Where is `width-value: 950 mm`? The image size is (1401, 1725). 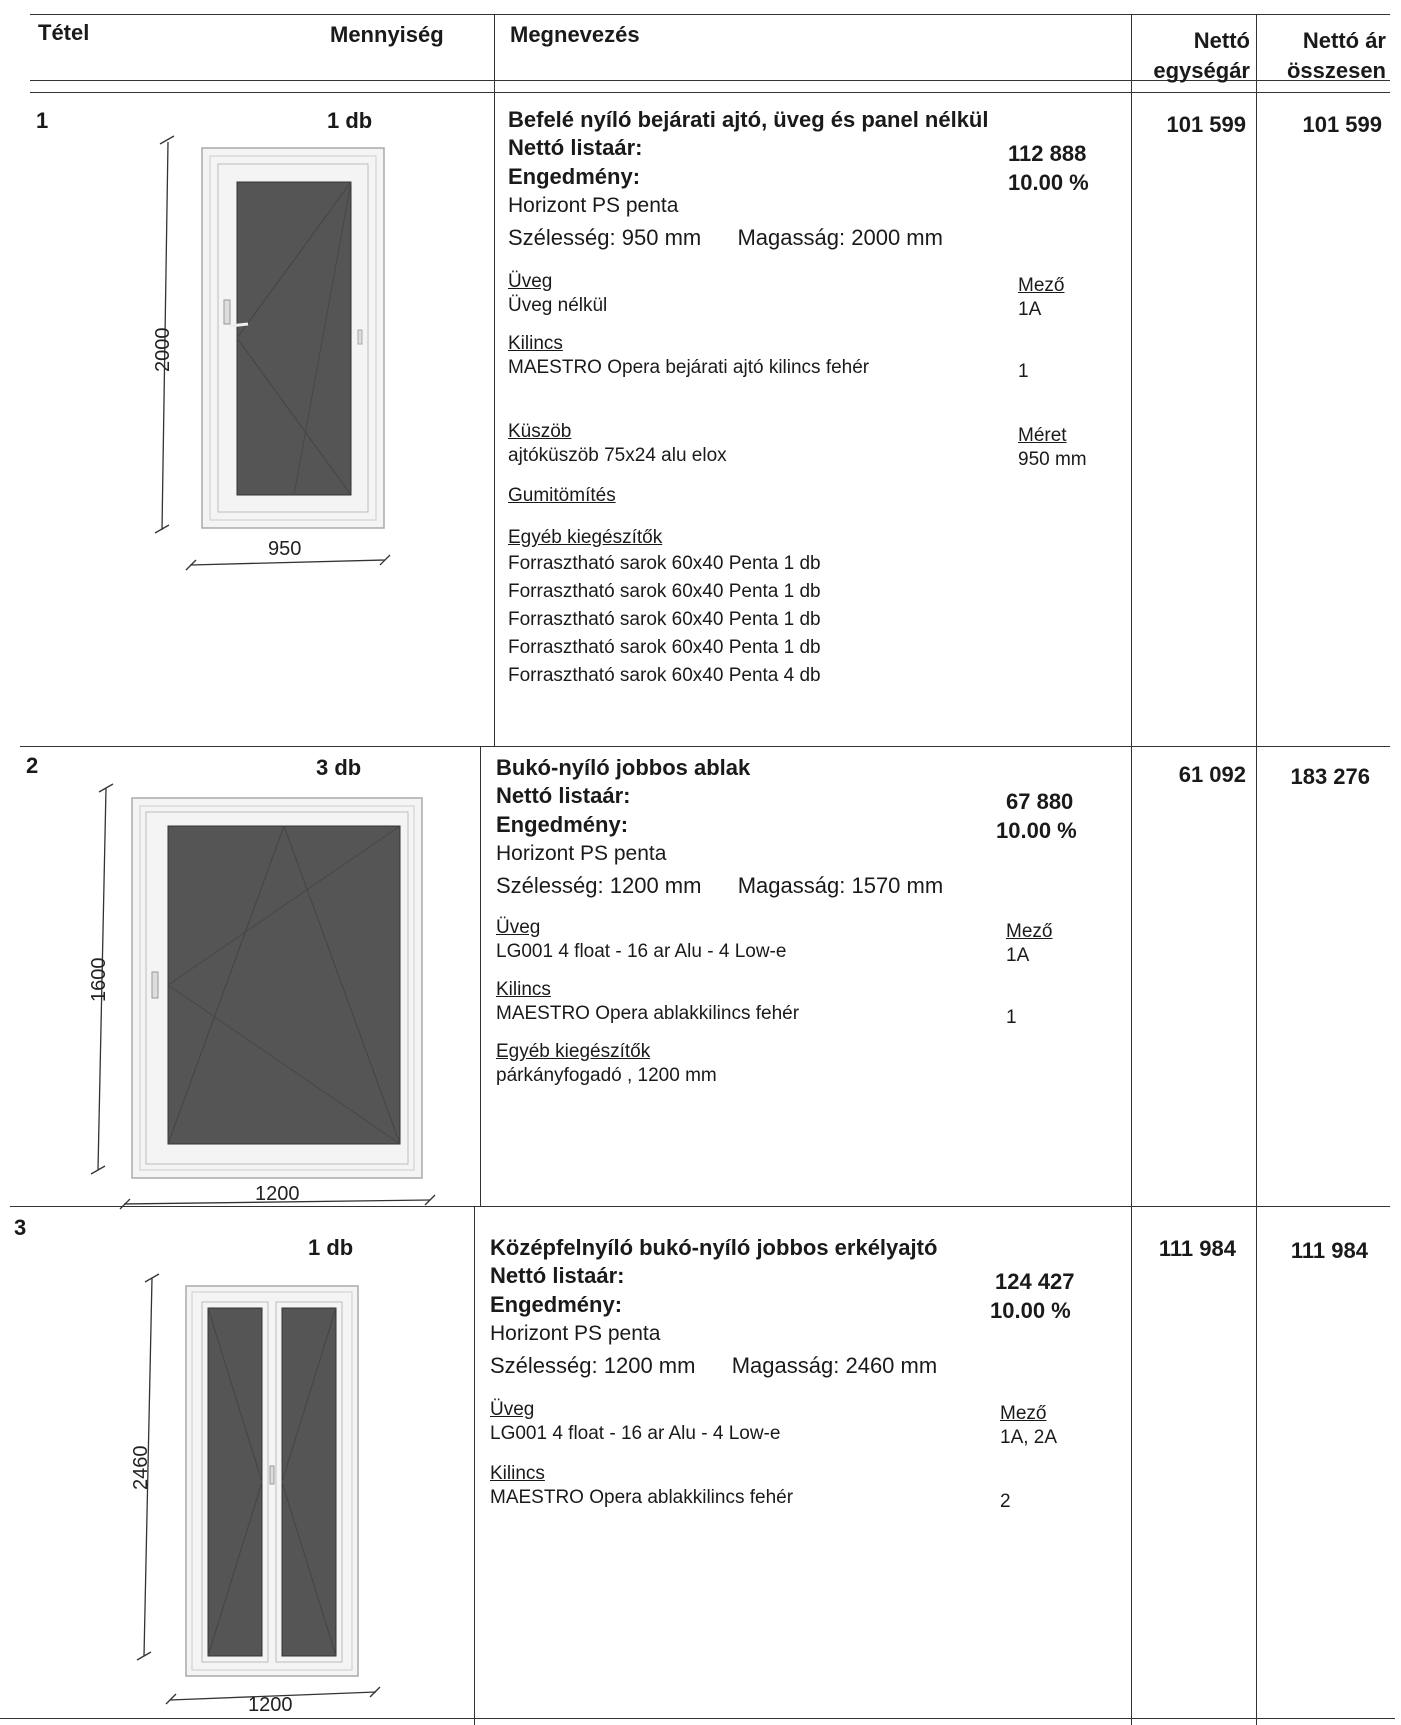
width-value: 950 mm is located at coordinates (661, 237).